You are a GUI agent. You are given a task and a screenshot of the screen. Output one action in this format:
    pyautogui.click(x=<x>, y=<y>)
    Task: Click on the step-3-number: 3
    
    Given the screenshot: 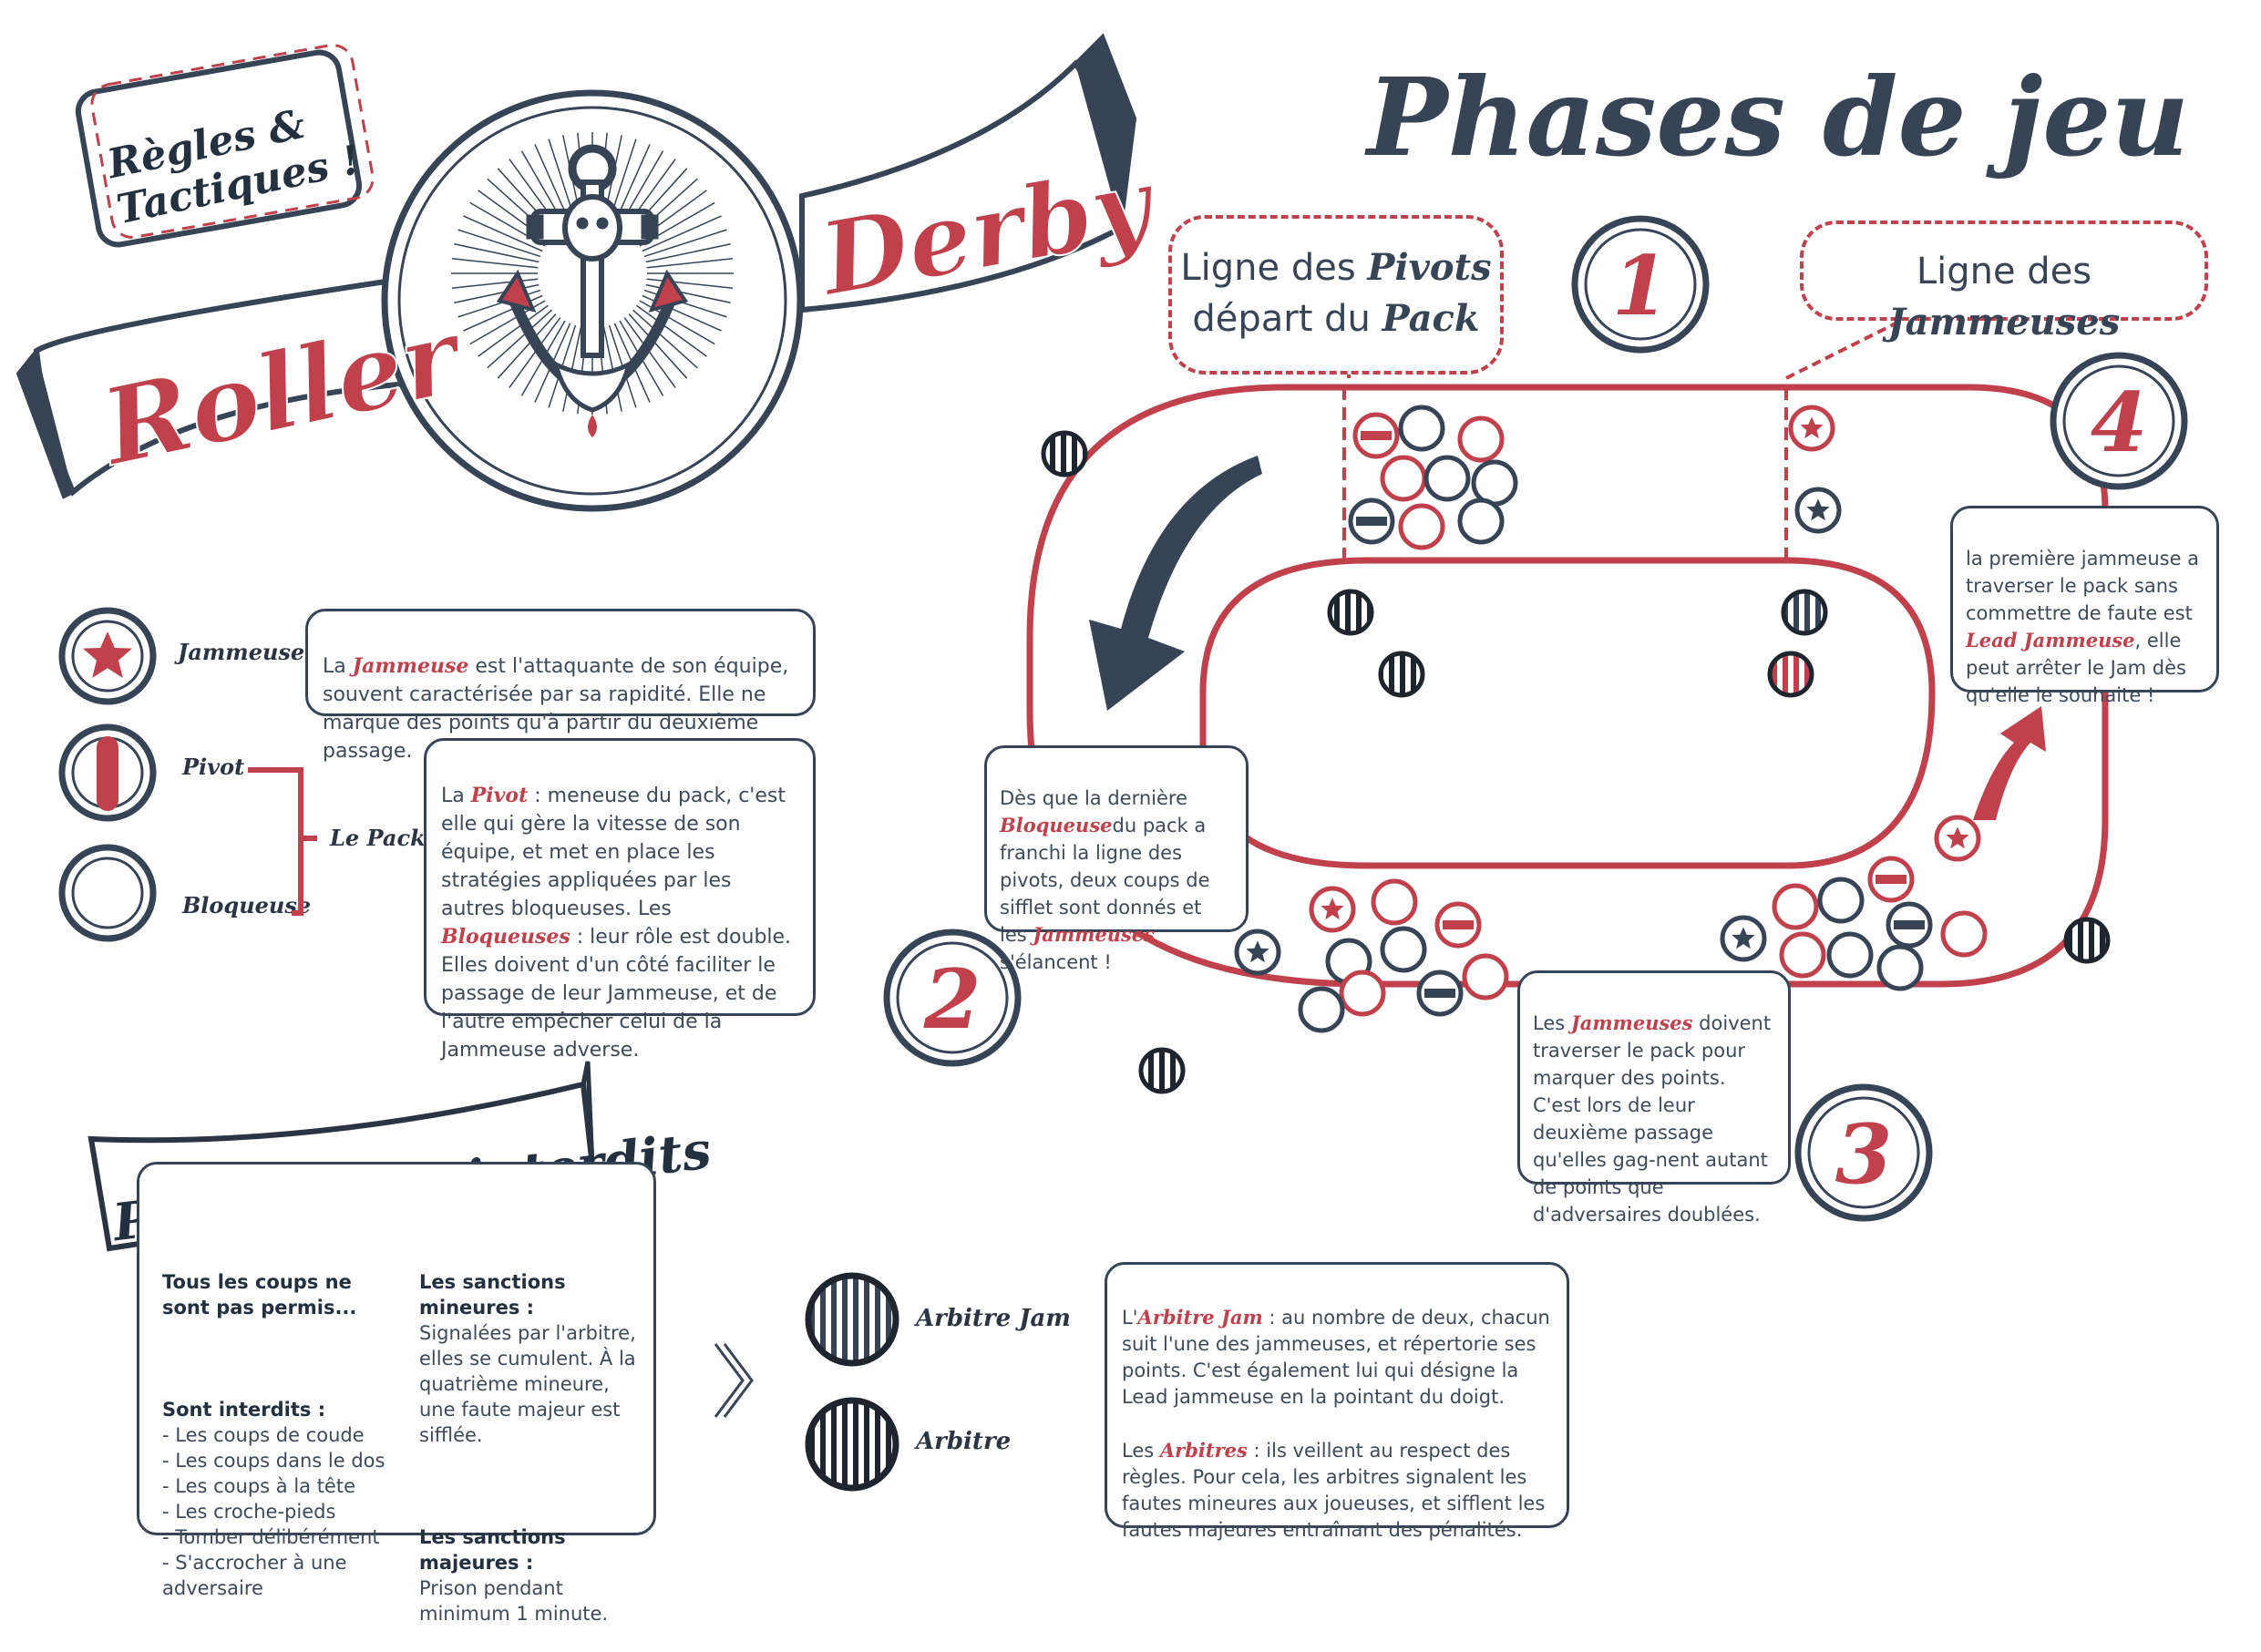 What is the action you would take?
    pyautogui.click(x=1864, y=1154)
    